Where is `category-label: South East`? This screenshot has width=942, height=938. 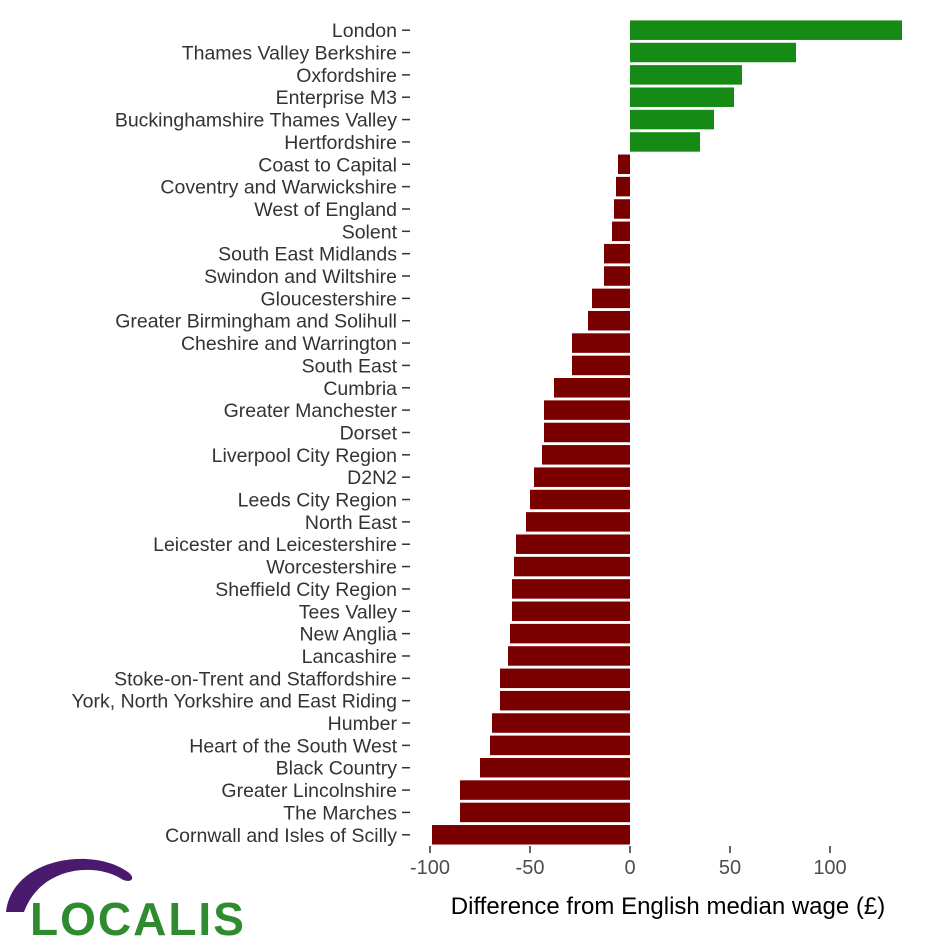
category-label: South East is located at coordinates (350, 366).